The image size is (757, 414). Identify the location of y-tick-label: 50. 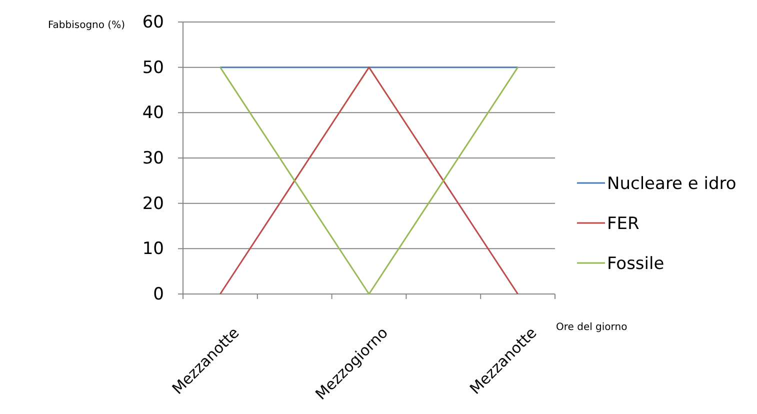
(153, 68).